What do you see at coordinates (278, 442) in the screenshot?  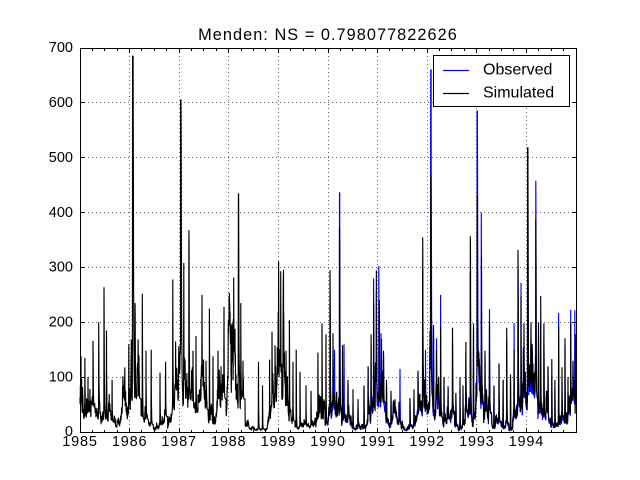 I see `svg-text: 1989` at bounding box center [278, 442].